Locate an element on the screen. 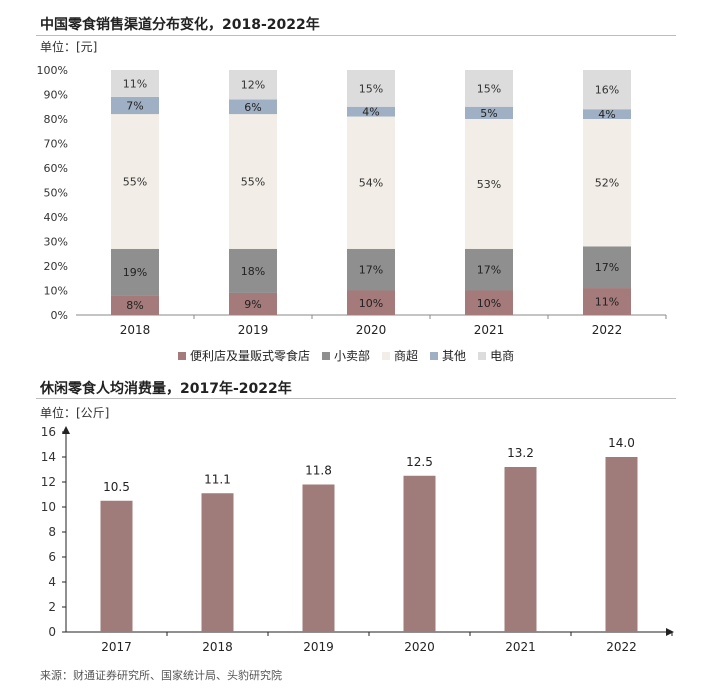  data-label: 18% is located at coordinates (253, 271).